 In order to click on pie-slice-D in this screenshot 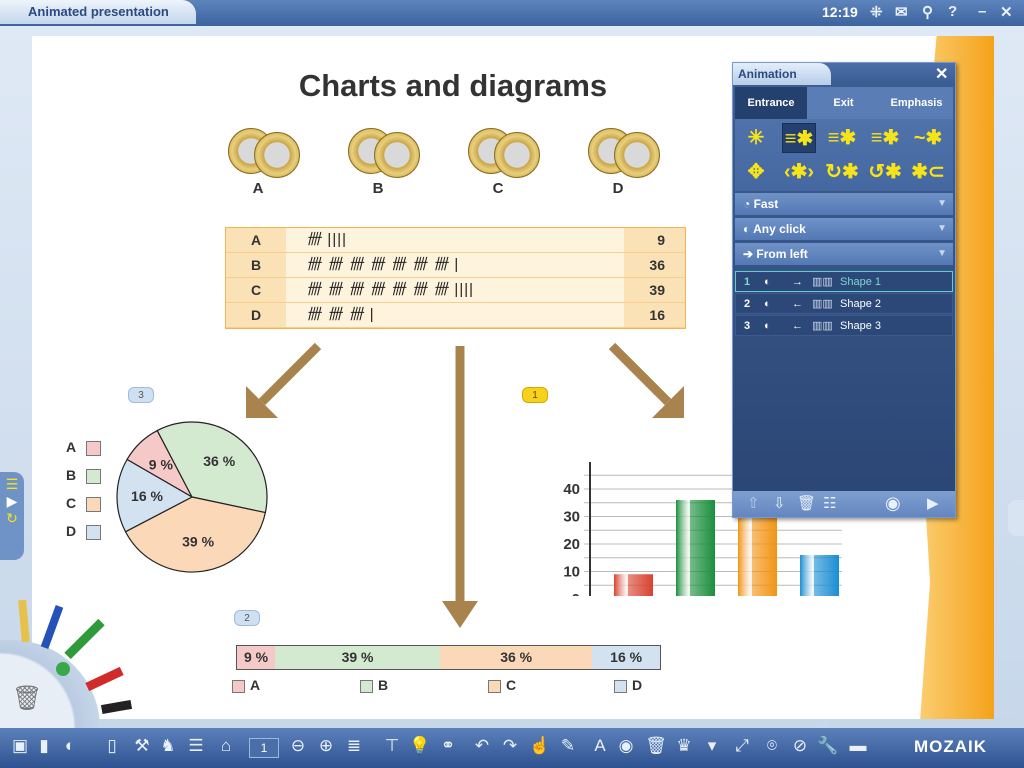, I will do `click(155, 495)`.